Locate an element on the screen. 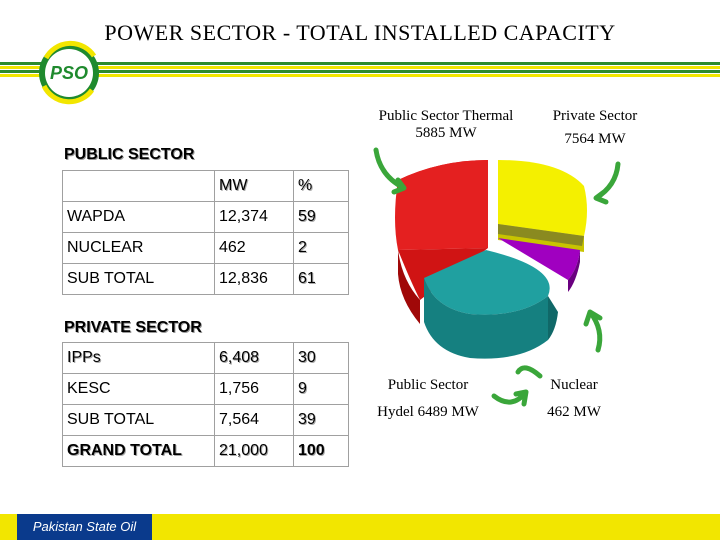 This screenshot has height=540, width=720. table-row: SUB TOTAL 7,564 39 is located at coordinates (205, 420).